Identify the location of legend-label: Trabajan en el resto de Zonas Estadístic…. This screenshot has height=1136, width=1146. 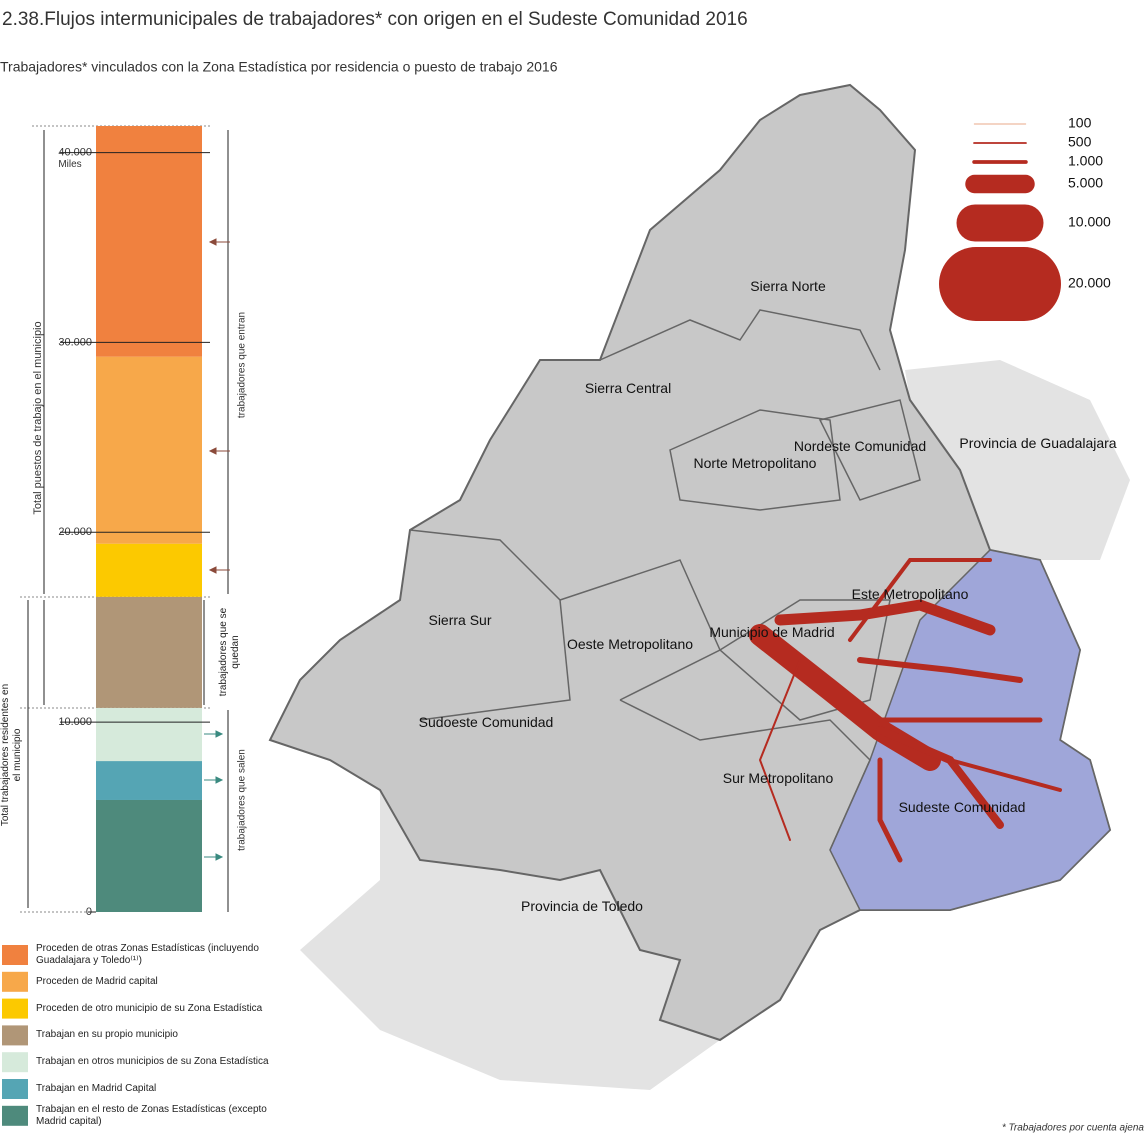
(151, 1115).